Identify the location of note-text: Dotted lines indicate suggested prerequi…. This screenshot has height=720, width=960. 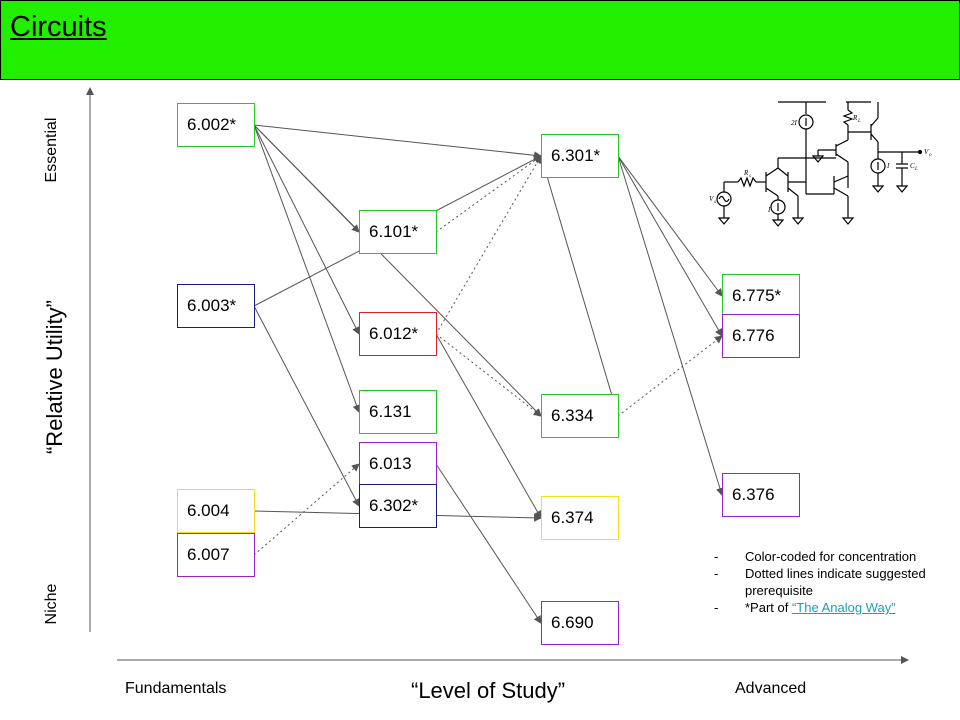
(835, 582).